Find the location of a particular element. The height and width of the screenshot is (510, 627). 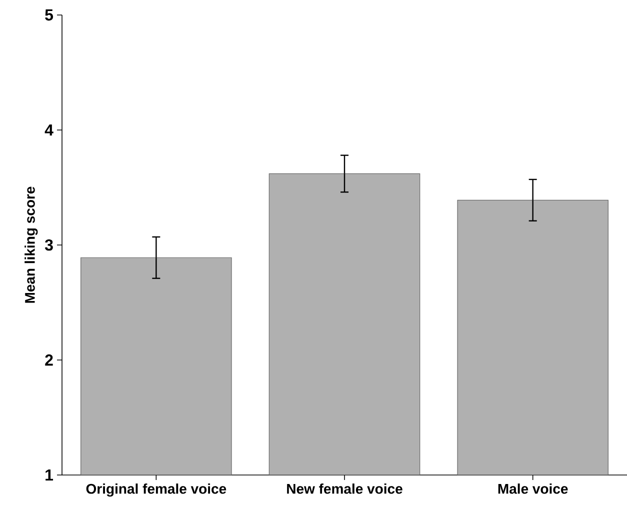

x-tick-label: Male voice is located at coordinates (533, 489).